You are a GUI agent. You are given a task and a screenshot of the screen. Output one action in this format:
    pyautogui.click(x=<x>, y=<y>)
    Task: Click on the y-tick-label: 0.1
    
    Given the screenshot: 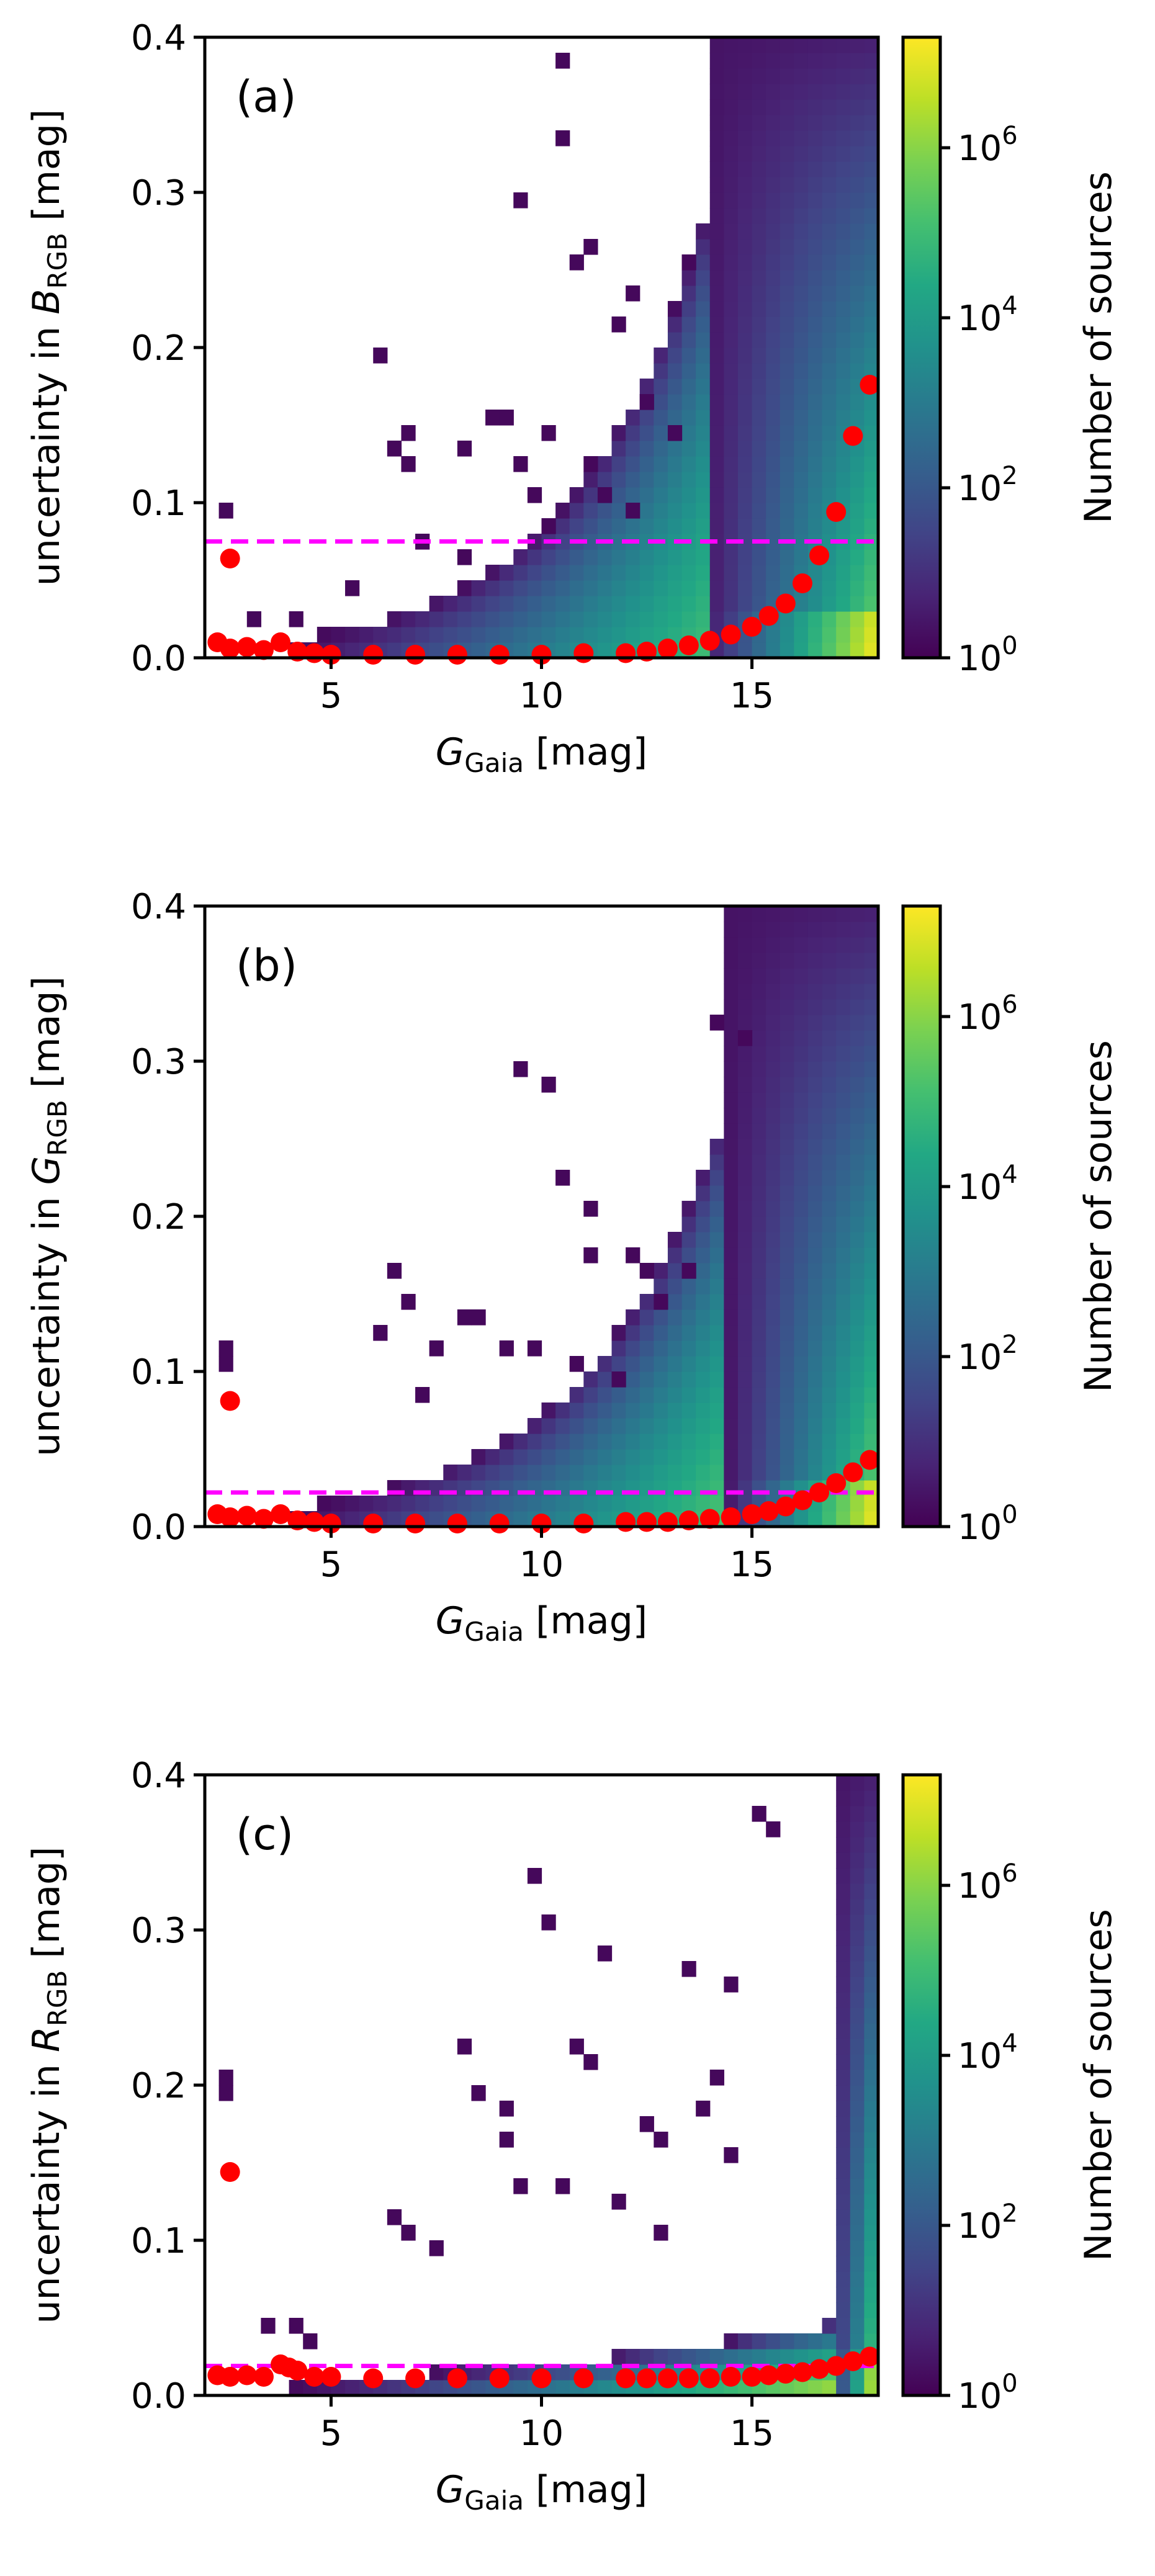 What is the action you would take?
    pyautogui.click(x=158, y=503)
    